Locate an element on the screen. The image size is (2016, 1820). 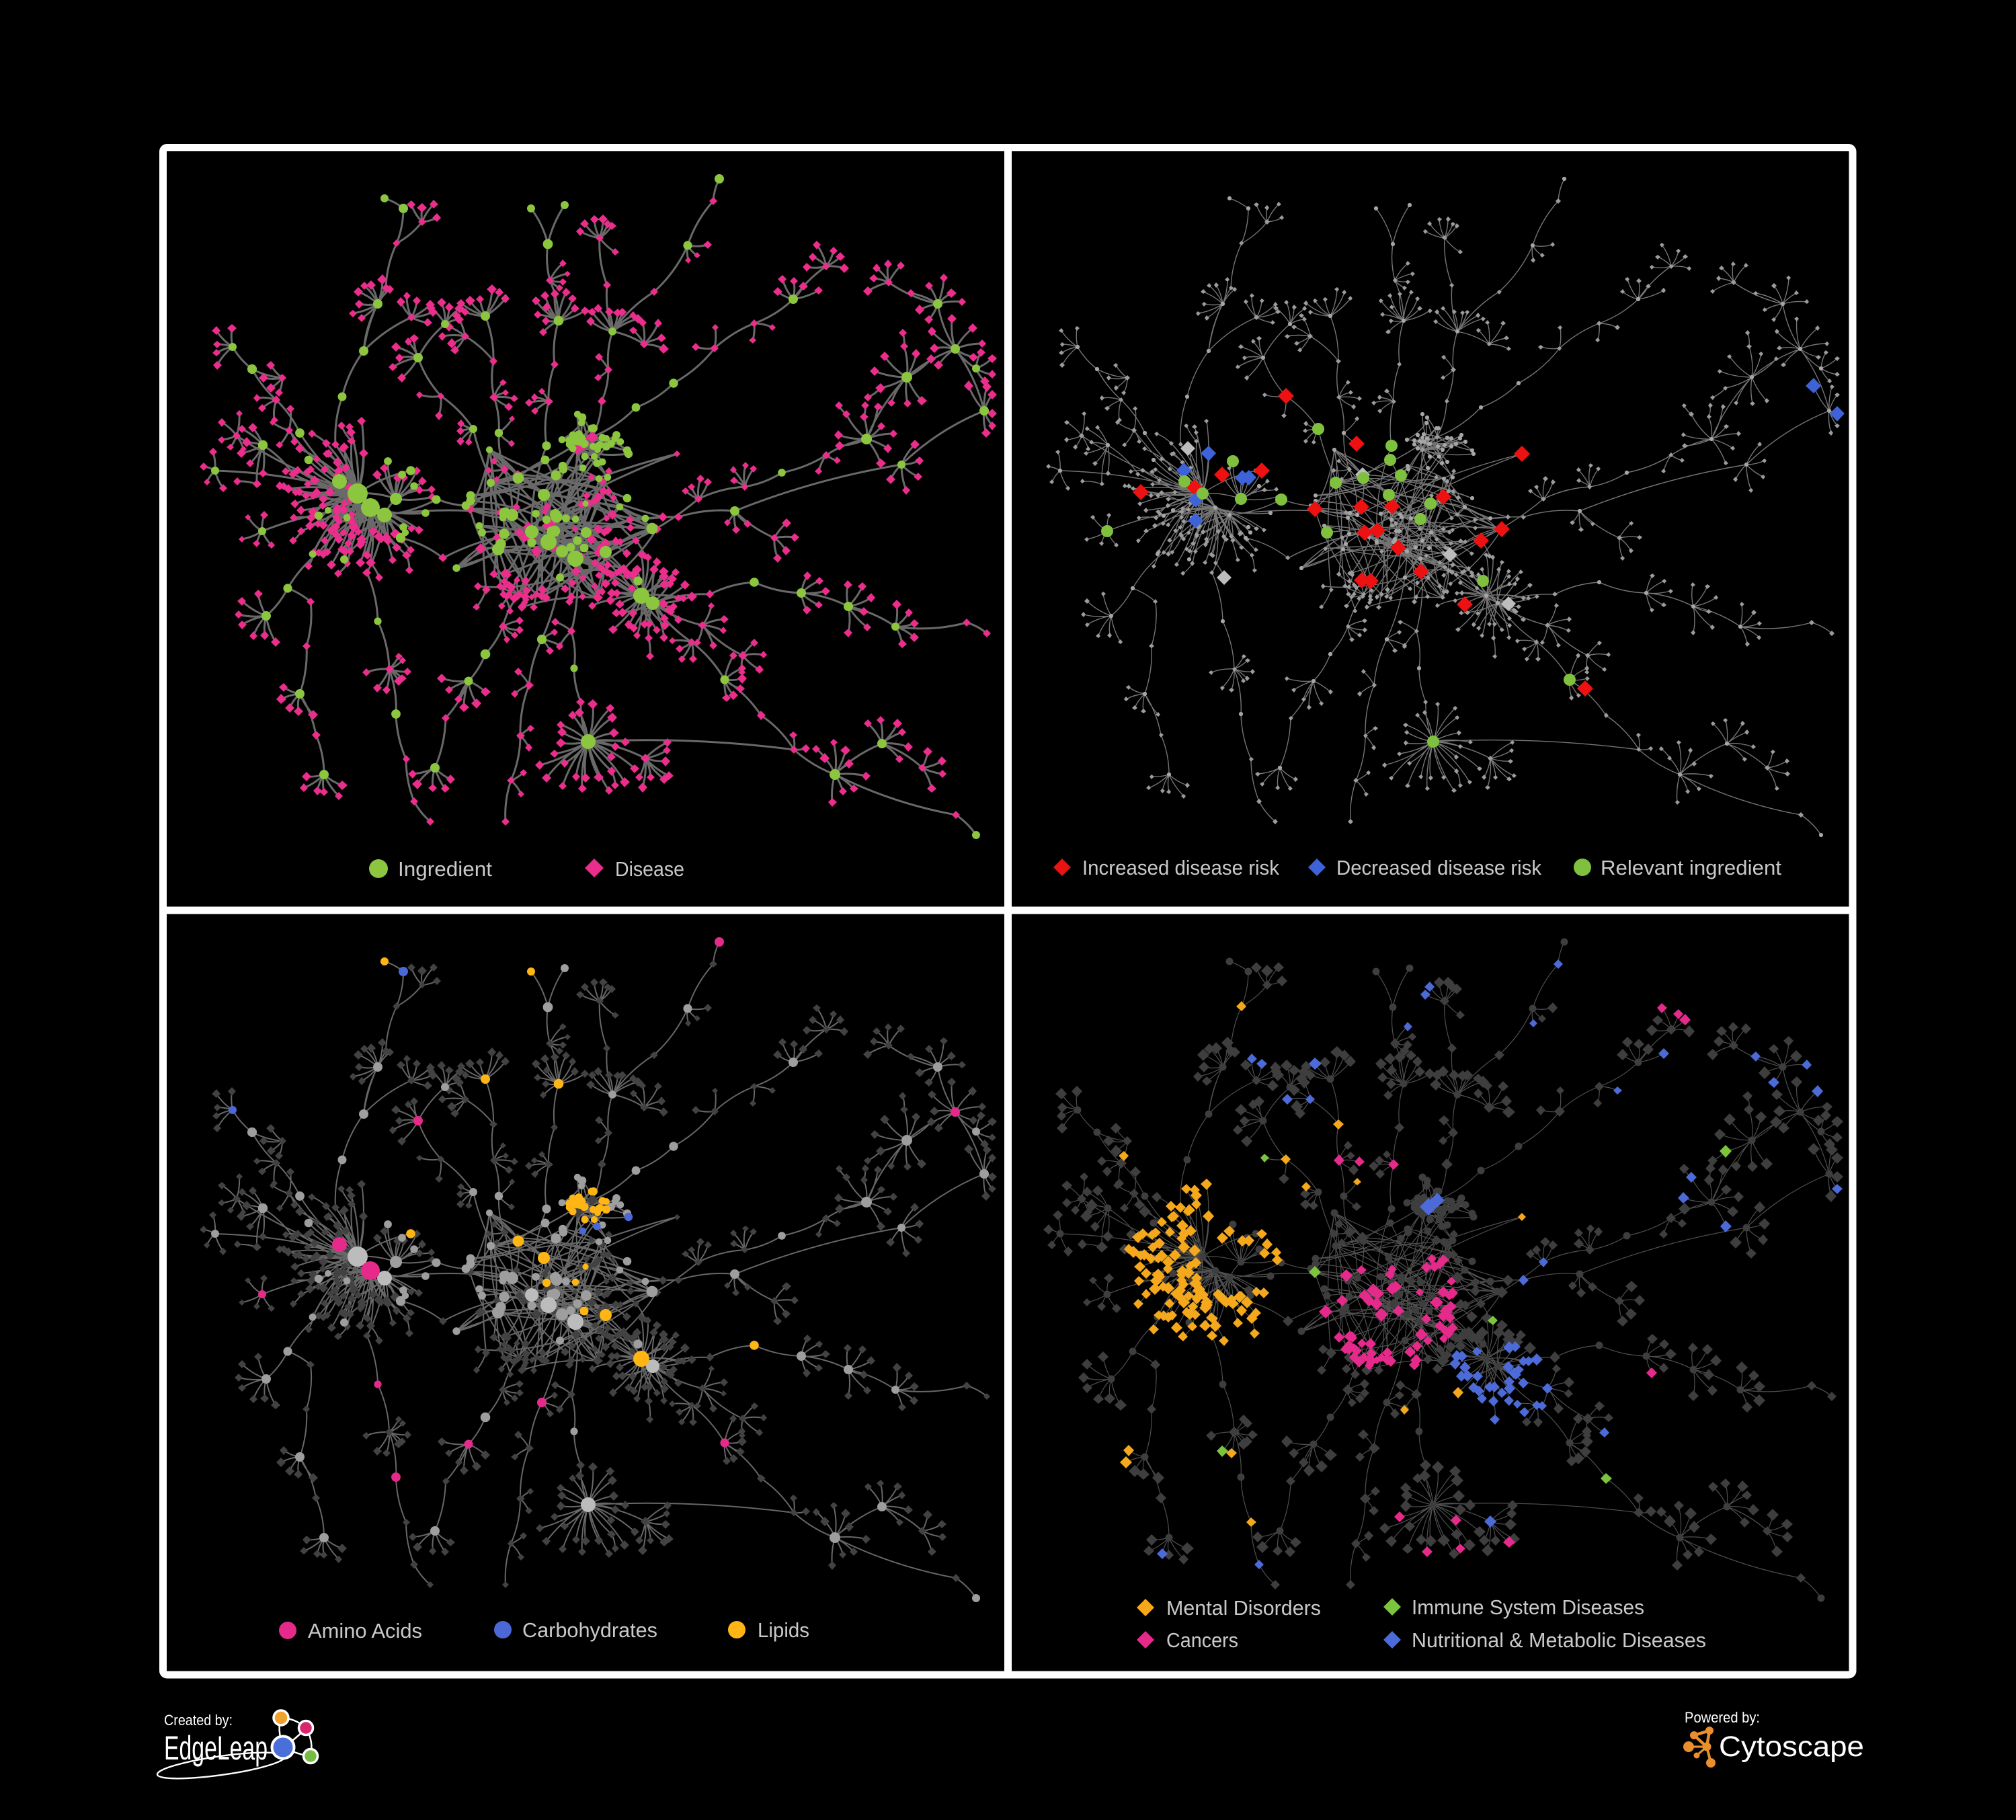
svg-text: Immune System Diseases is located at coordinates (1528, 1607).